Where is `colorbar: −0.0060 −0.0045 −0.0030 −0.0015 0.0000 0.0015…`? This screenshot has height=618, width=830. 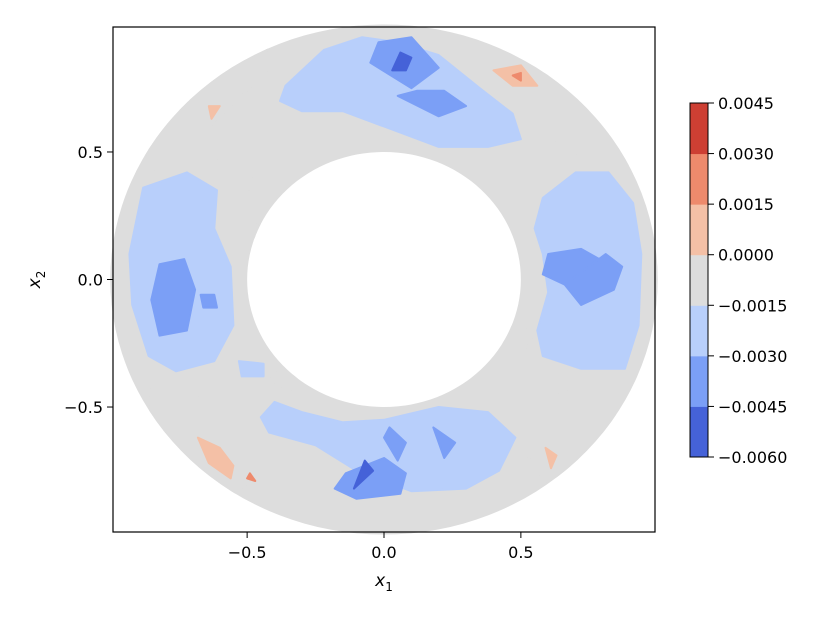 colorbar: −0.0060 −0.0045 −0.0030 −0.0015 0.0000 0.0015… is located at coordinates (738, 280).